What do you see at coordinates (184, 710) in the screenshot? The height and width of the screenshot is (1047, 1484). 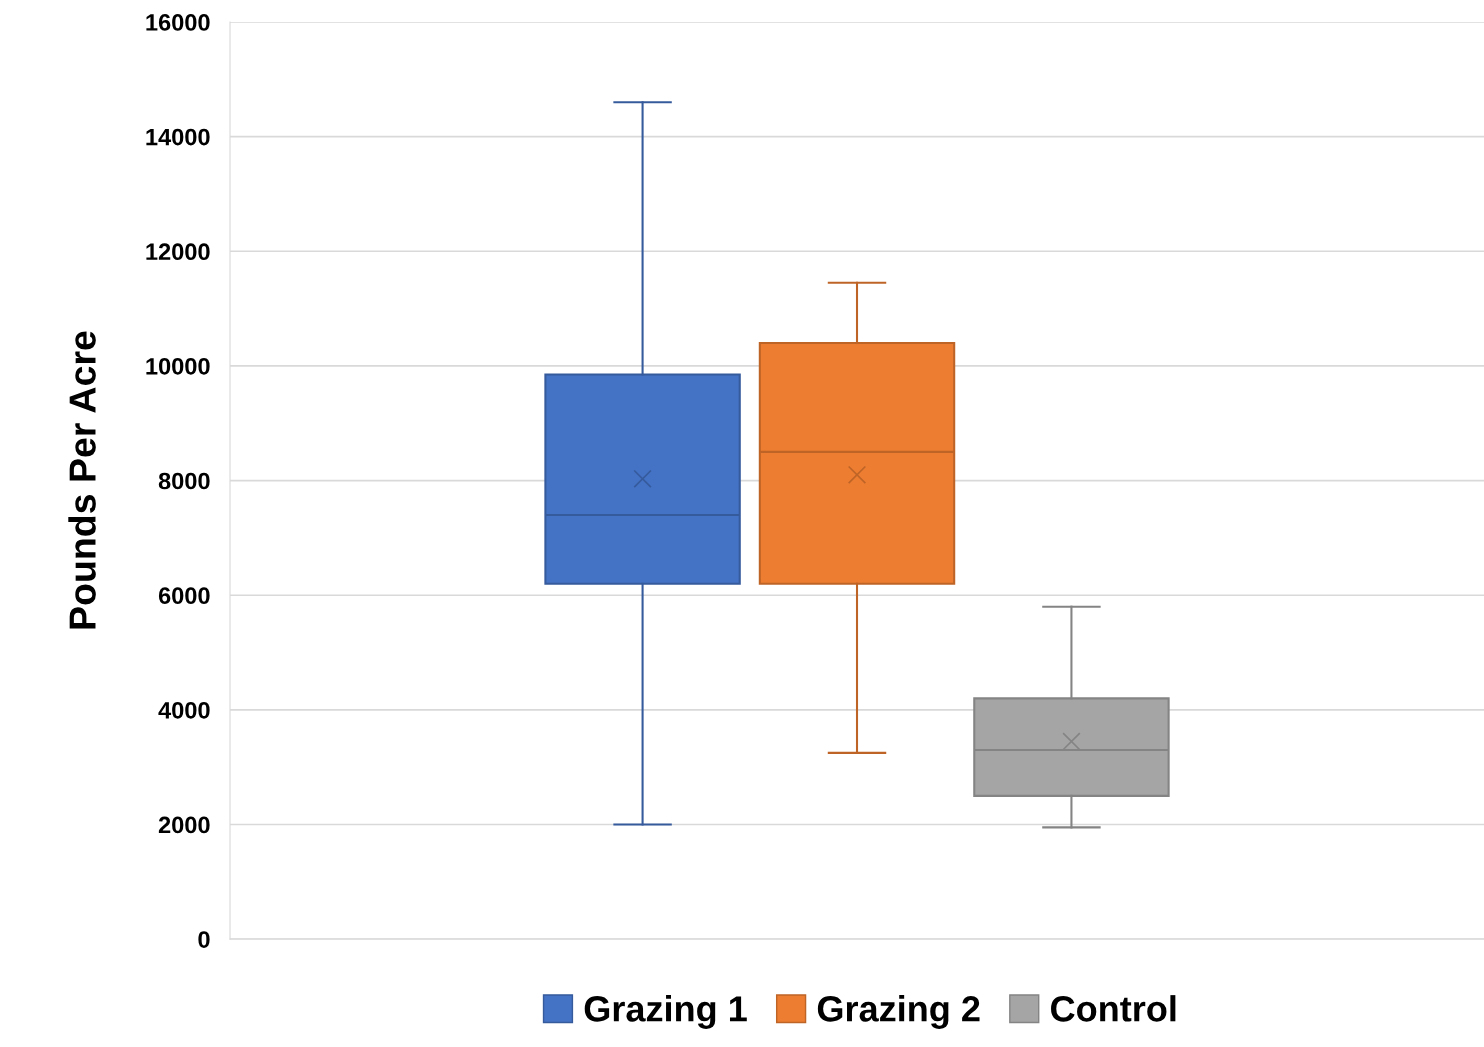 I see `y-tick-label: 4000` at bounding box center [184, 710].